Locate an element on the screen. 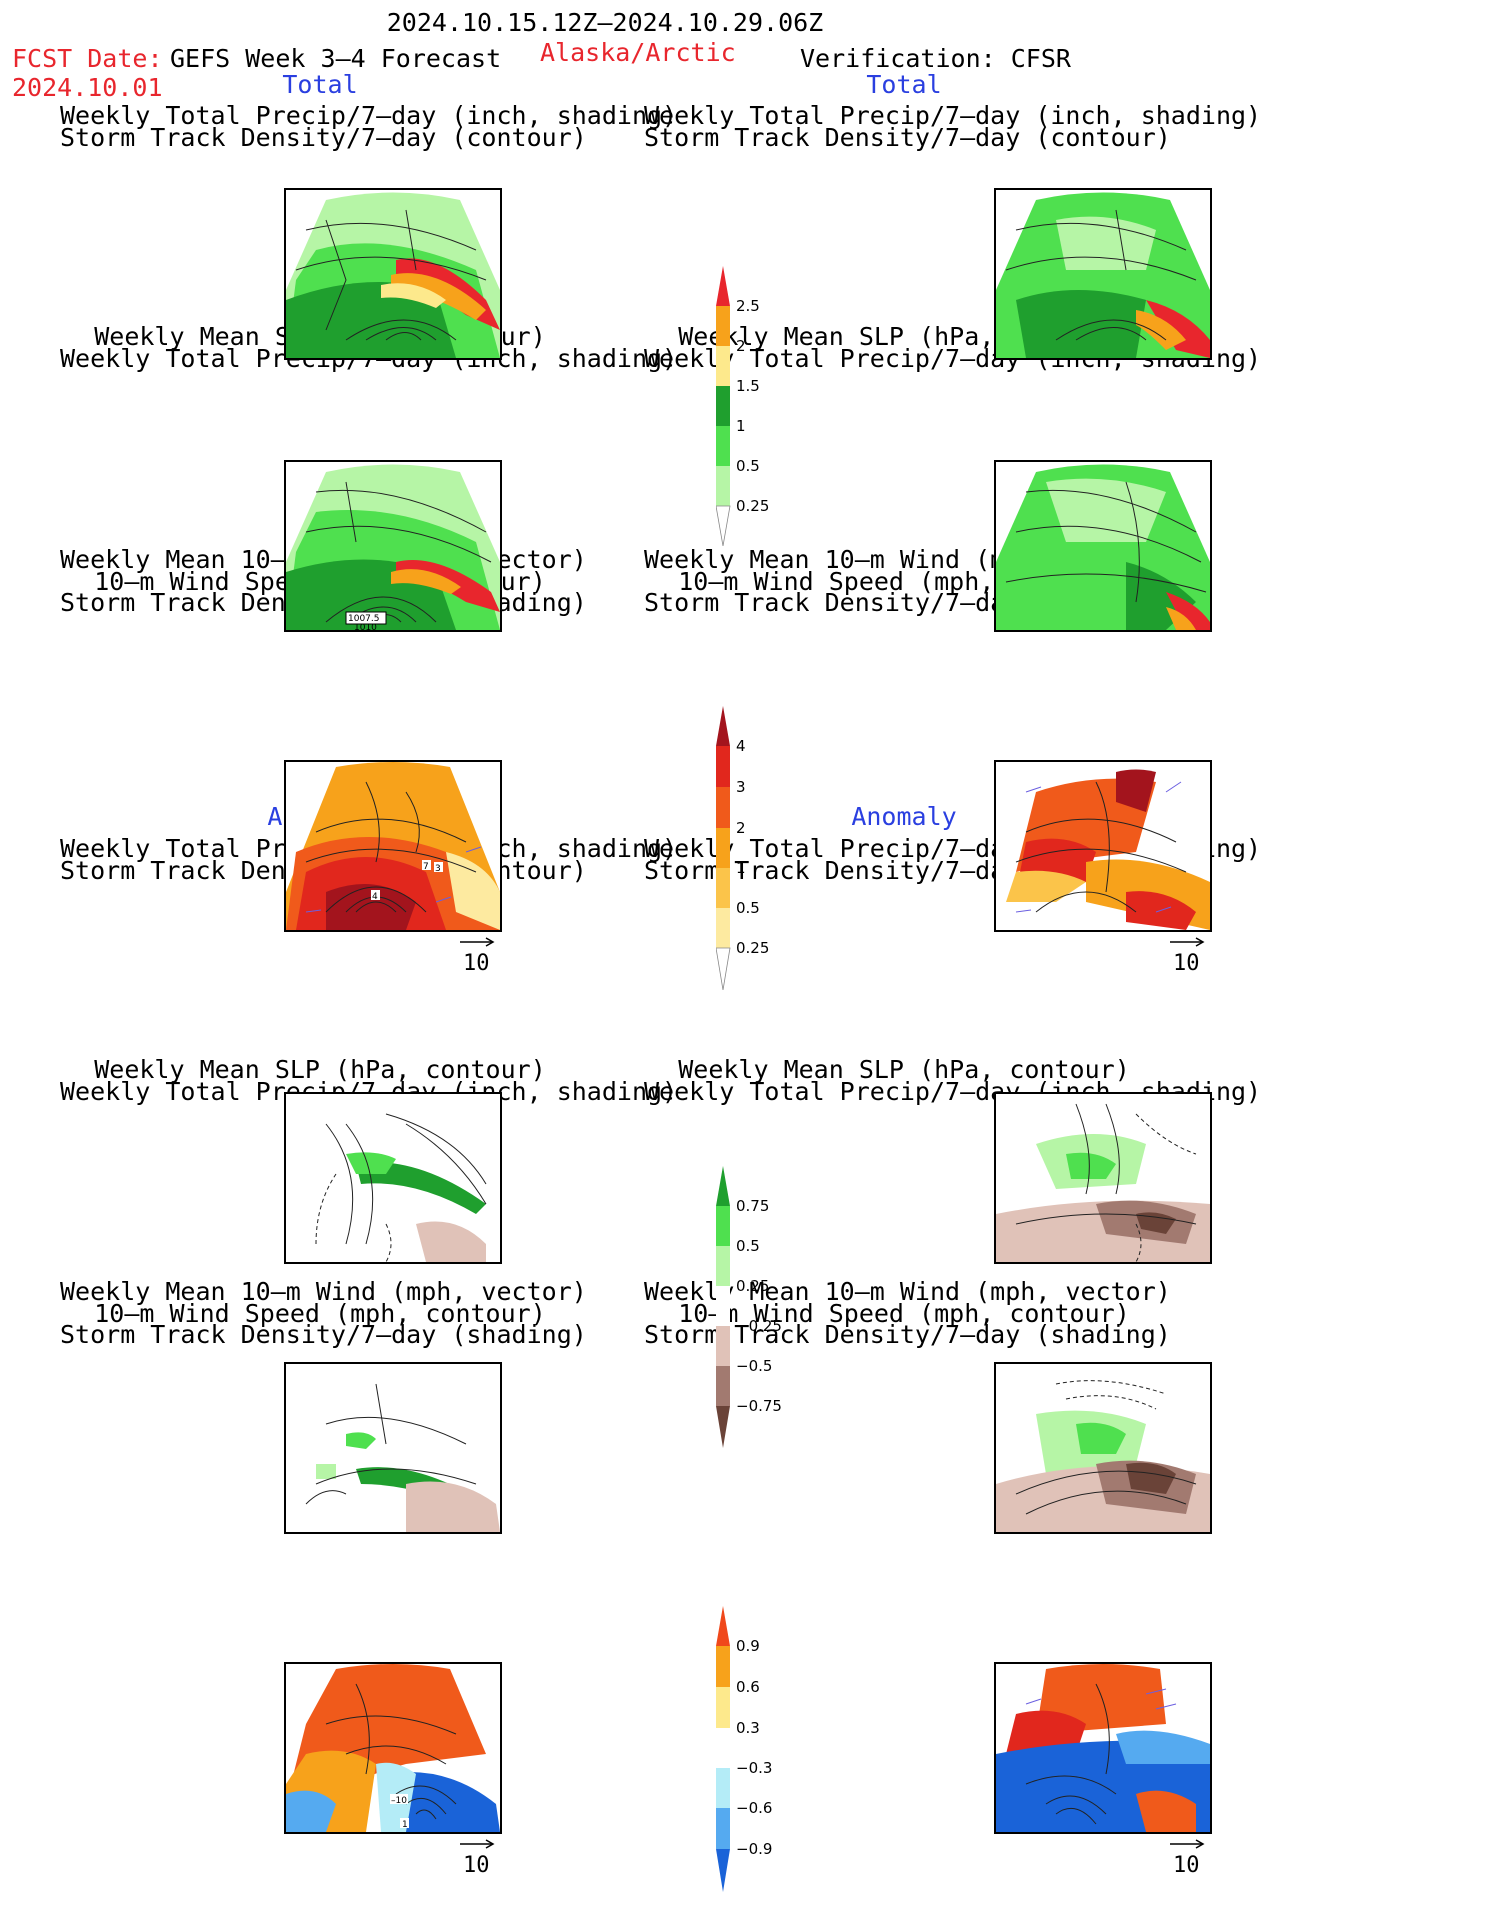 This screenshot has width=1487, height=1925. map-panel-left-wind-anom: –10 1 is located at coordinates (393, 1748).